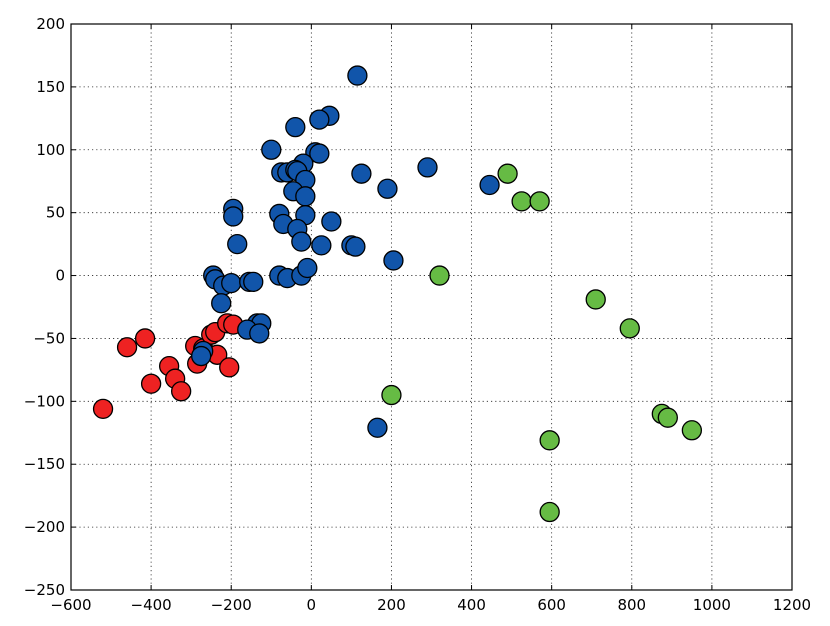 This screenshot has width=830, height=626. Describe the element at coordinates (49, 338) in the screenshot. I see `y-tick-label: −50` at that location.